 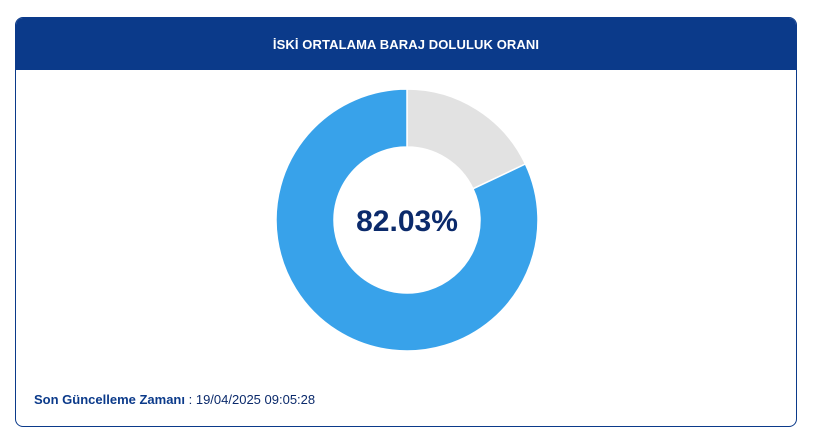 I want to click on last-update-value: 19/04/2025 09:05:28, so click(x=255, y=399).